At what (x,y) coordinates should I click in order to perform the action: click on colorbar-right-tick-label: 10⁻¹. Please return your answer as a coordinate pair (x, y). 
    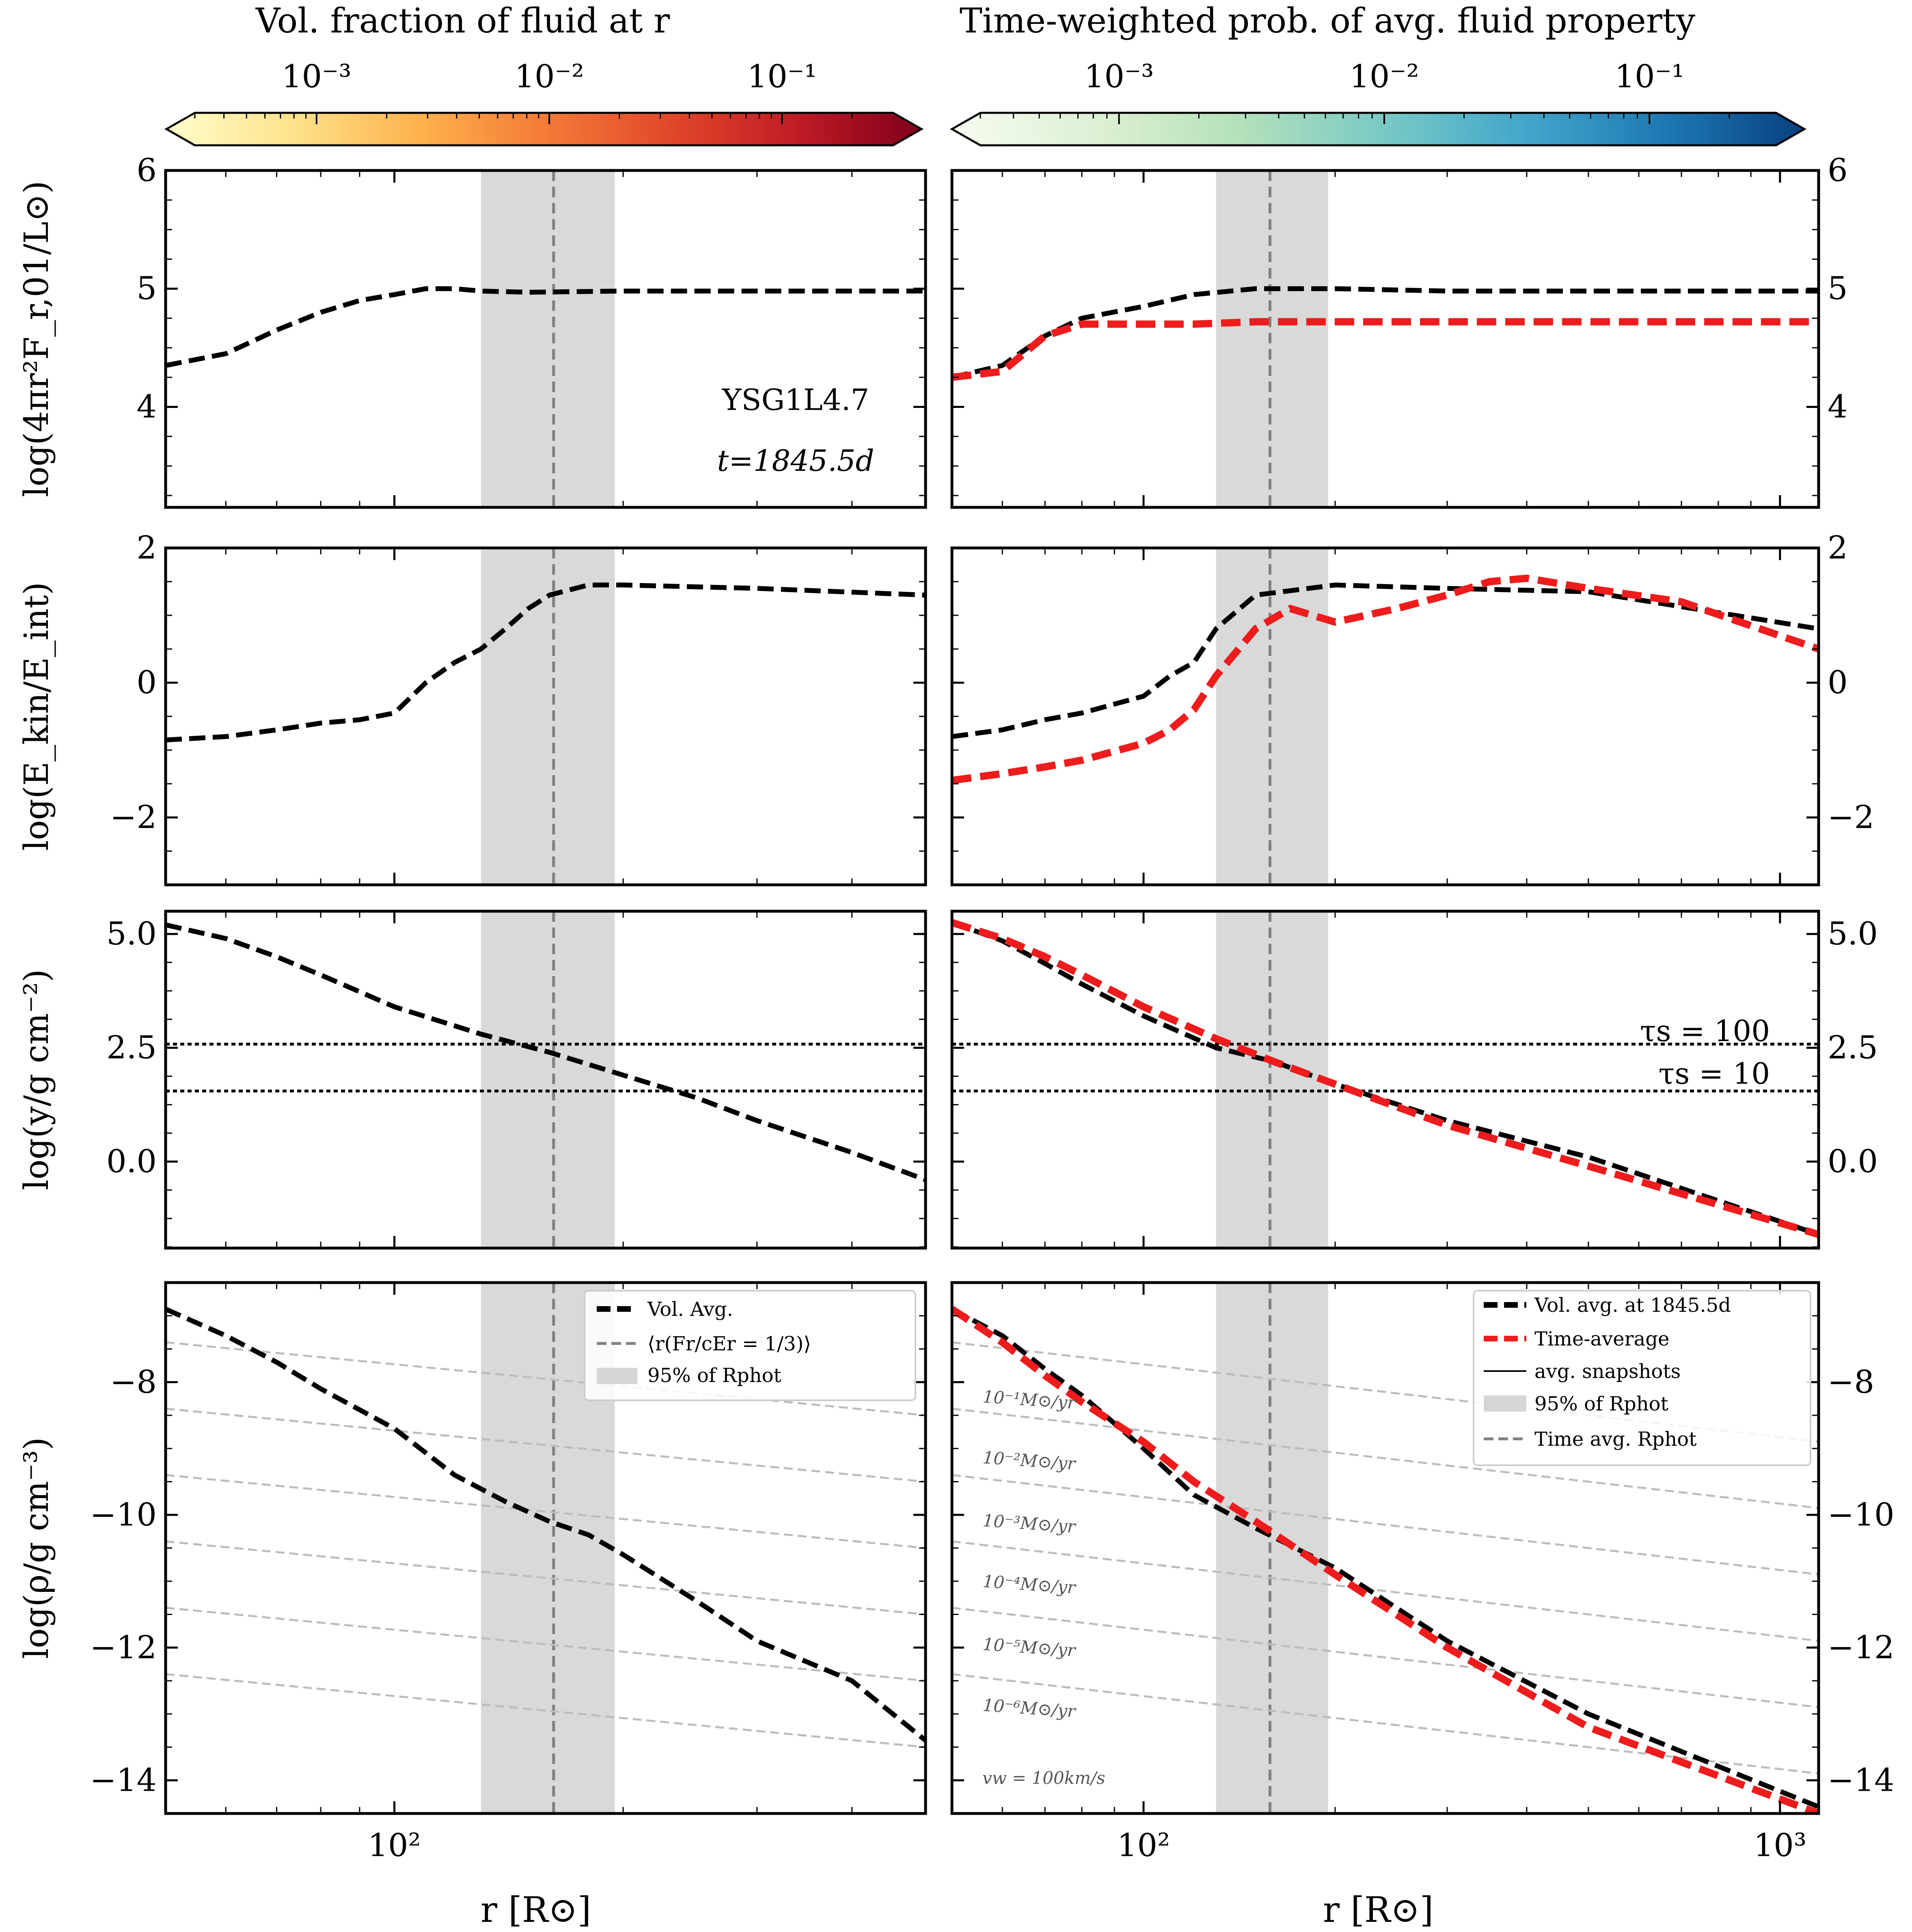
    Looking at the image, I should click on (1649, 76).